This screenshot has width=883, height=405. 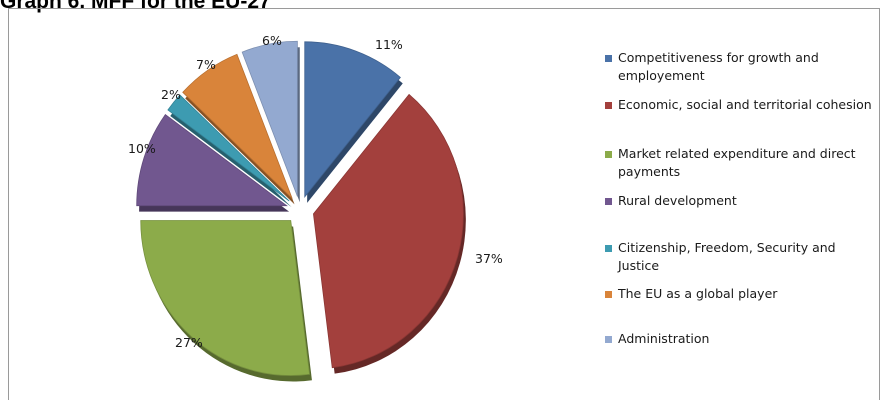 What do you see at coordinates (272, 40) in the screenshot?
I see `slice-value-label: 6%` at bounding box center [272, 40].